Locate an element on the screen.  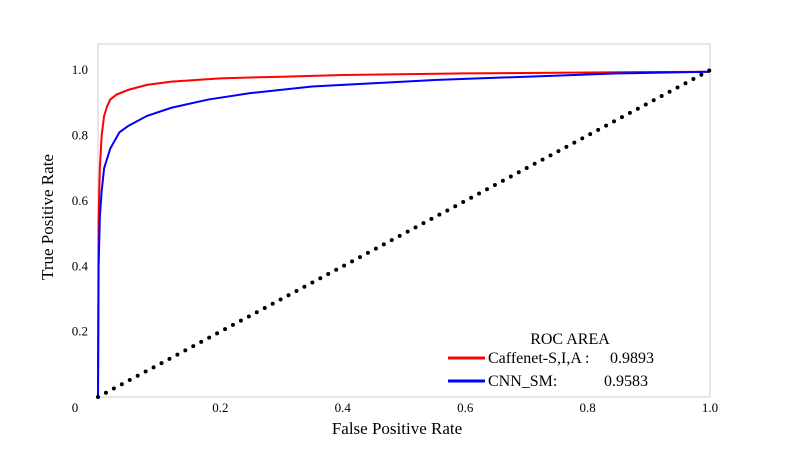
legend-label-cnn-sm: CNN_SM: is located at coordinates (522, 381).